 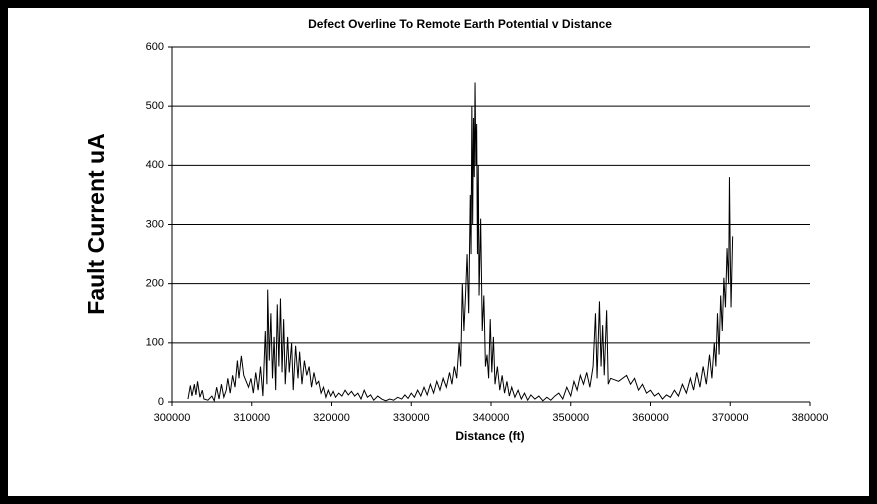 I want to click on y-tick-label: 300, so click(x=155, y=224).